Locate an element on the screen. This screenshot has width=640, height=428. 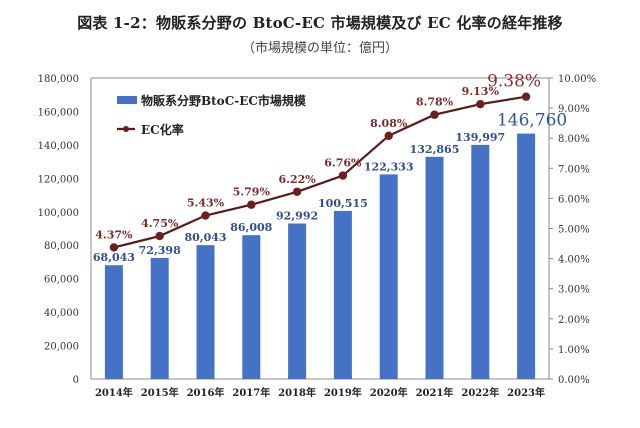
left-y-tick-label: 140,000 is located at coordinates (58, 146).